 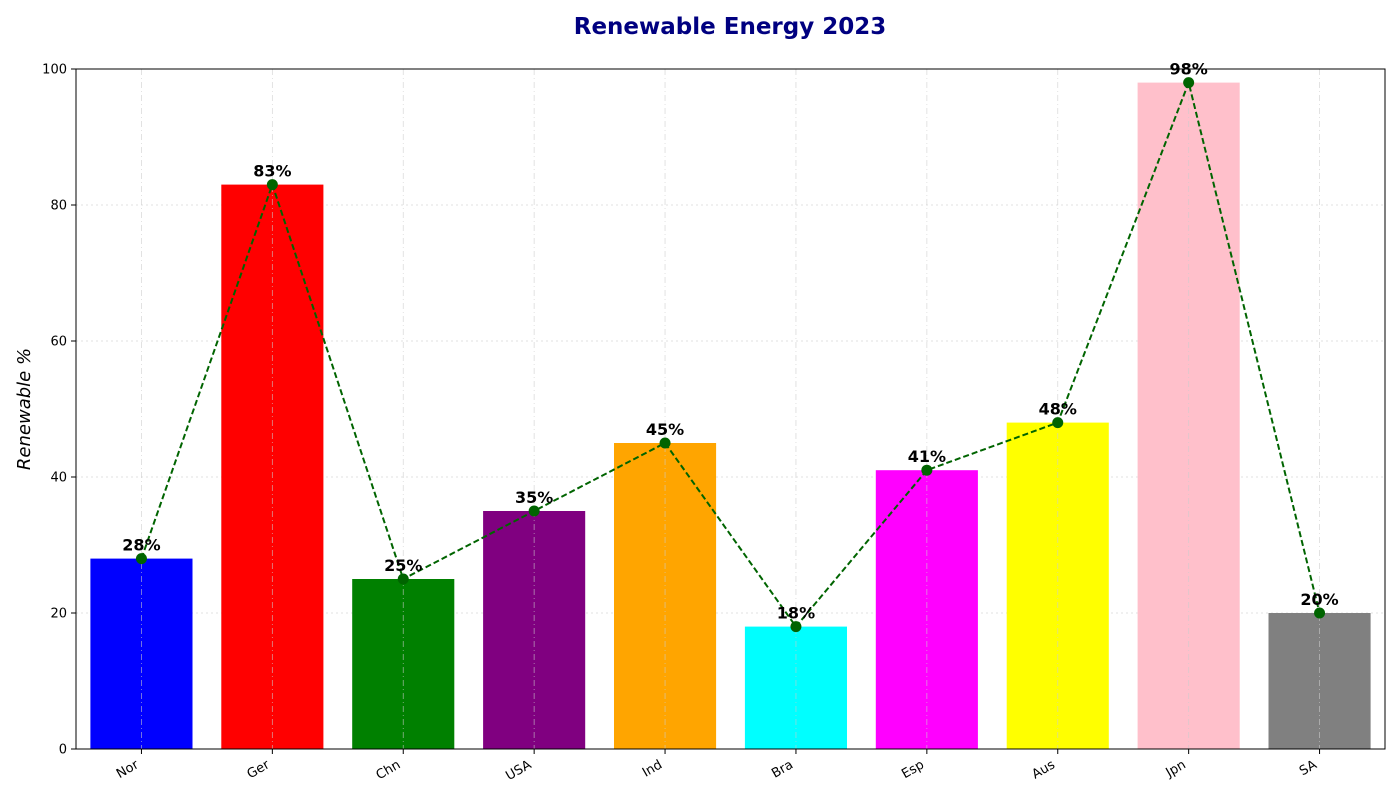 What do you see at coordinates (58, 614) in the screenshot?
I see `y-tick-label: 20` at bounding box center [58, 614].